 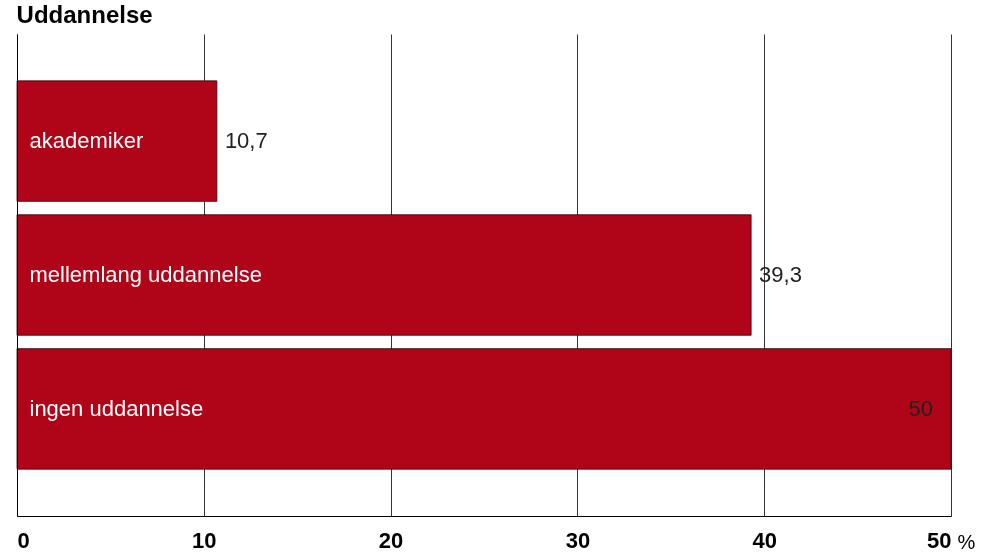 I want to click on x-tick-label: 40, so click(x=764, y=540).